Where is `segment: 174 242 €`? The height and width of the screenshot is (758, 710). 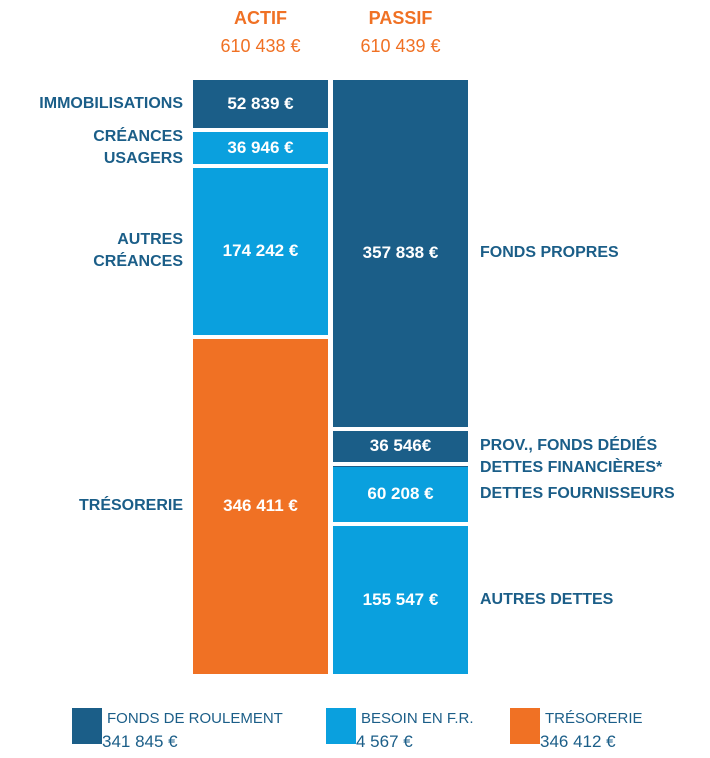
segment: 174 242 € is located at coordinates (260, 251).